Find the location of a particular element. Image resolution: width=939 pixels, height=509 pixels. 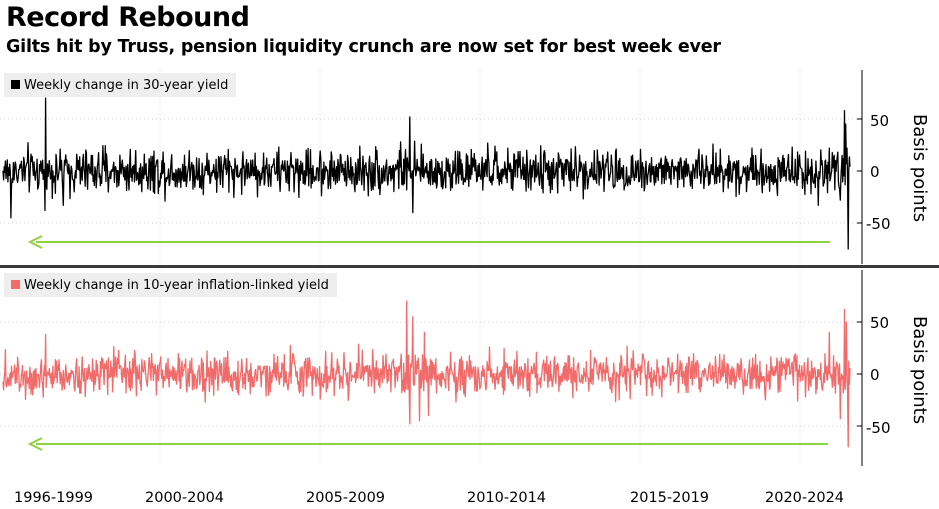

y-axis-label-bottom: Basis points is located at coordinates (919, 370).